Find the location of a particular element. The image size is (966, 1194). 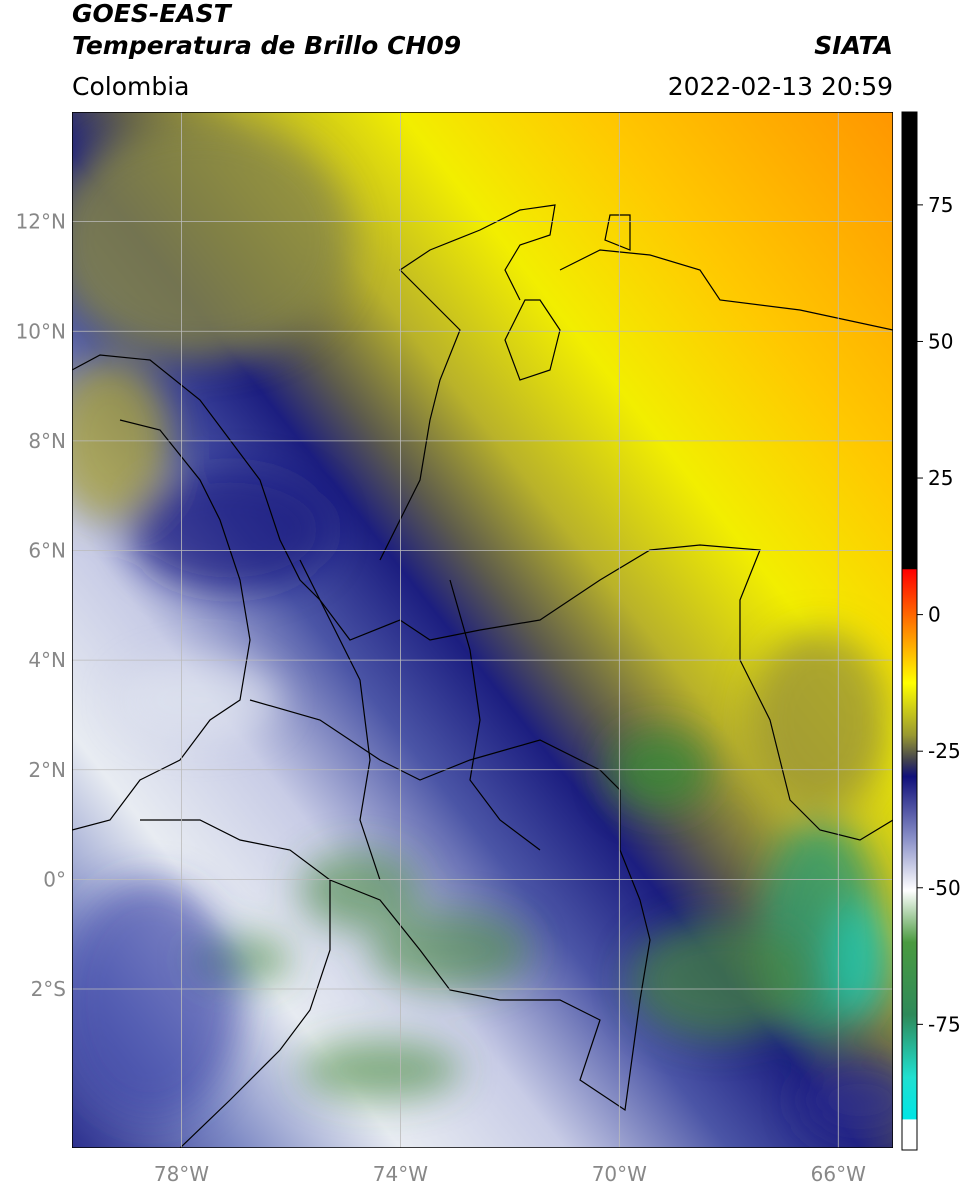

title: Temperatura de Brillo CH09 is located at coordinates (266, 45).